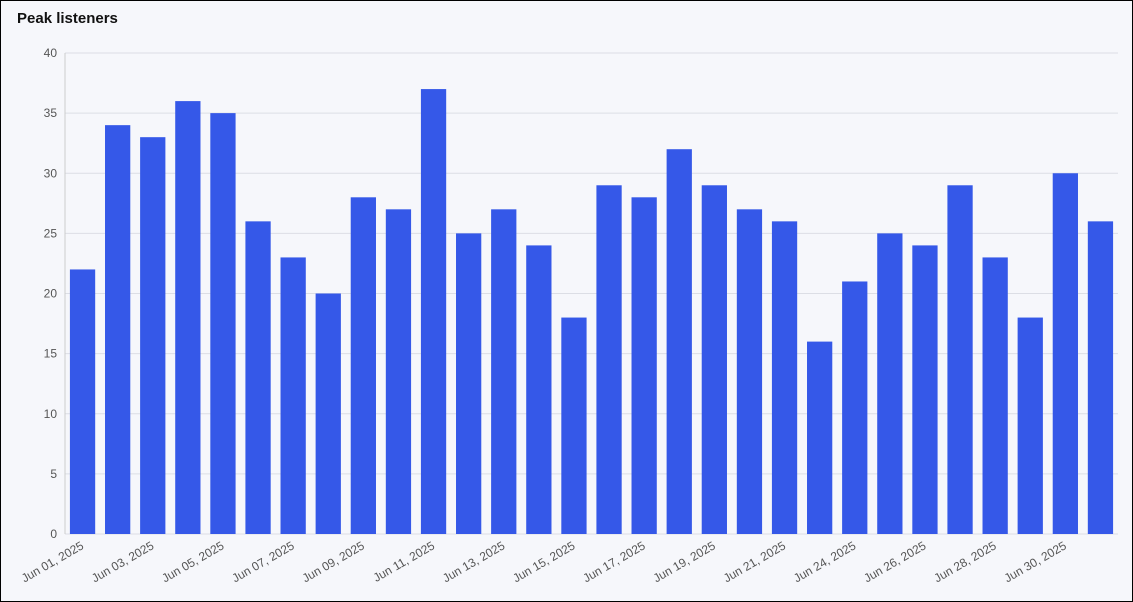 This screenshot has width=1133, height=602. I want to click on x-tick-label: Jun 19, 2025, so click(684, 561).